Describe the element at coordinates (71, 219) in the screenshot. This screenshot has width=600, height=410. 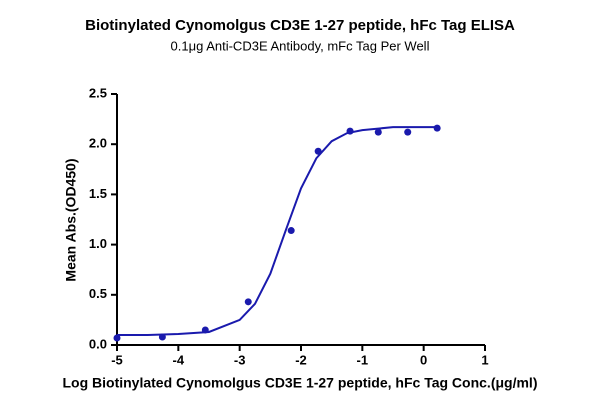
I see `y-axis-label: Mean Abs.(OD450)` at that location.